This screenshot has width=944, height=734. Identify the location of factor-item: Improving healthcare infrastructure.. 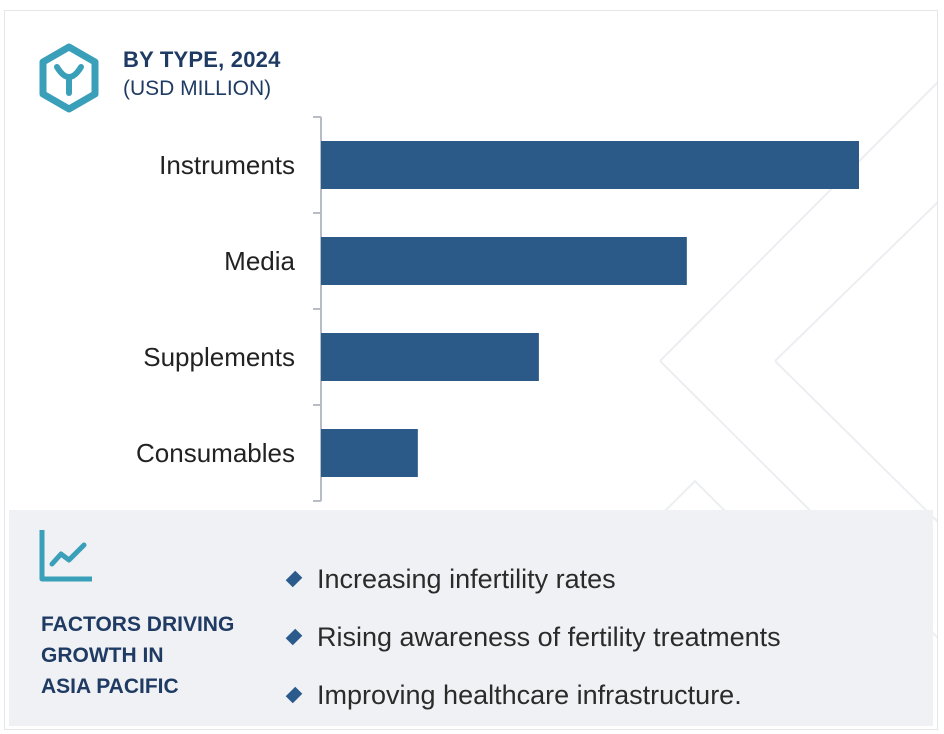
(533, 695).